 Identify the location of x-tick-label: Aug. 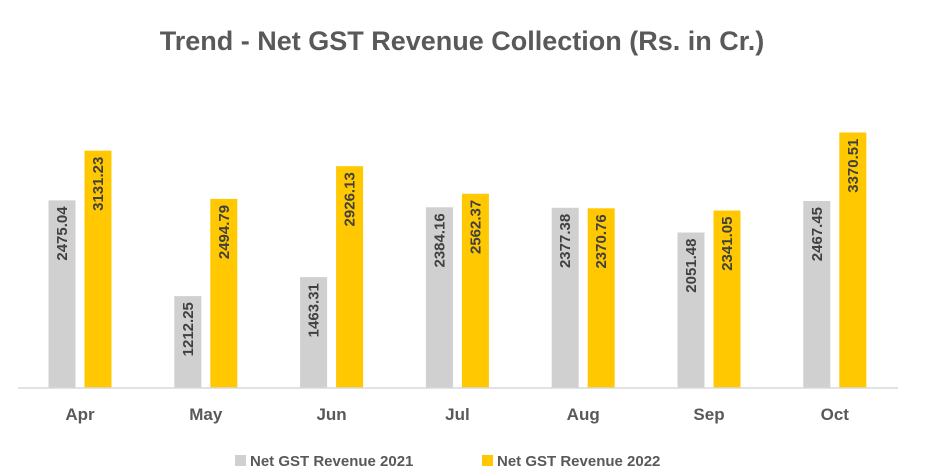
(583, 414).